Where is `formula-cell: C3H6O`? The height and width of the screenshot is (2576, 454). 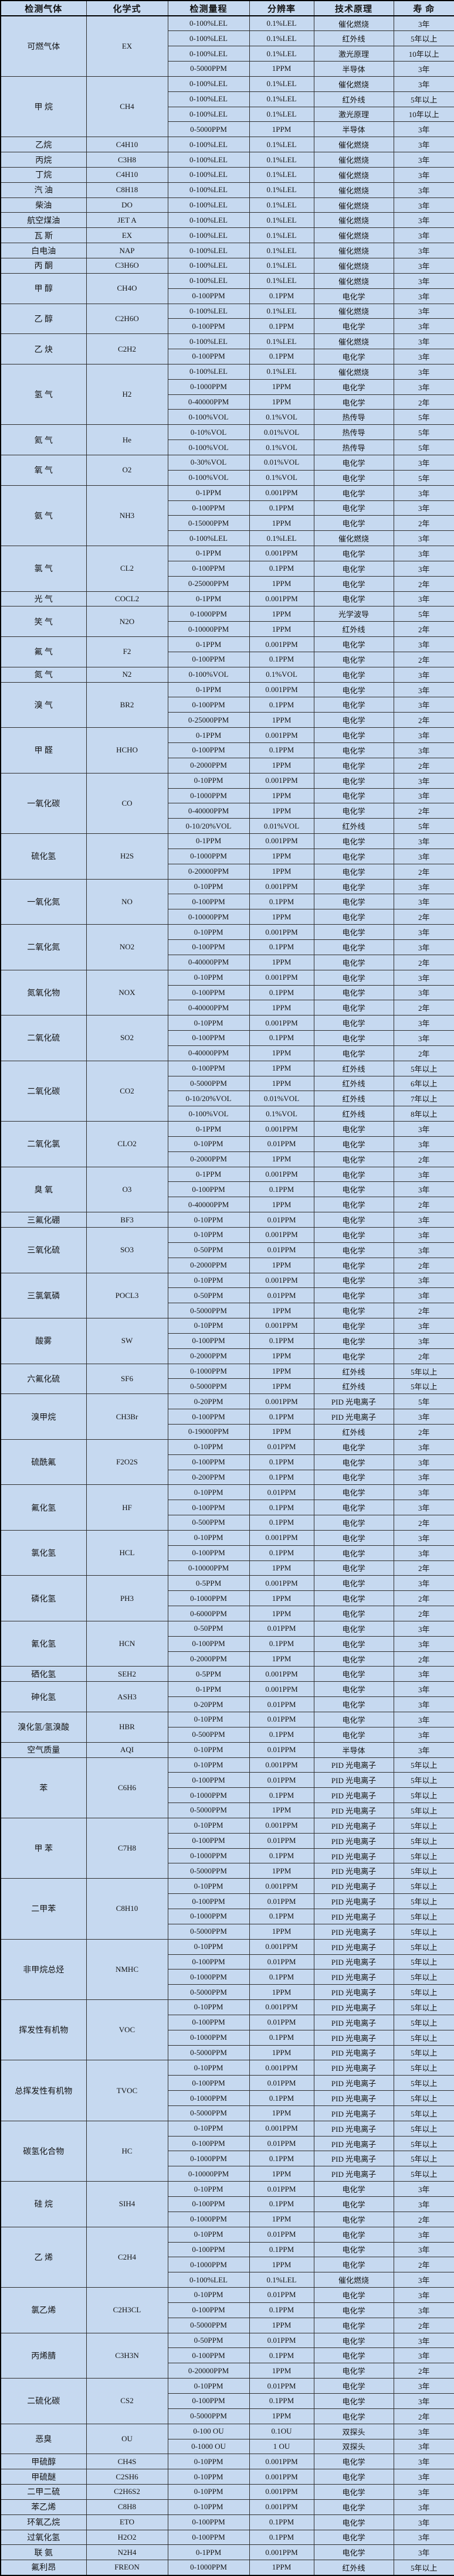
formula-cell: C3H6O is located at coordinates (127, 266).